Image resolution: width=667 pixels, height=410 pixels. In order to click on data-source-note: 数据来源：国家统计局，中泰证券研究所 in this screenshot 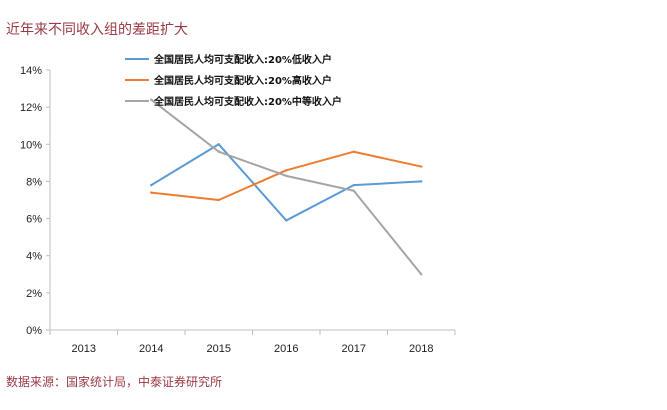, I will do `click(114, 382)`.